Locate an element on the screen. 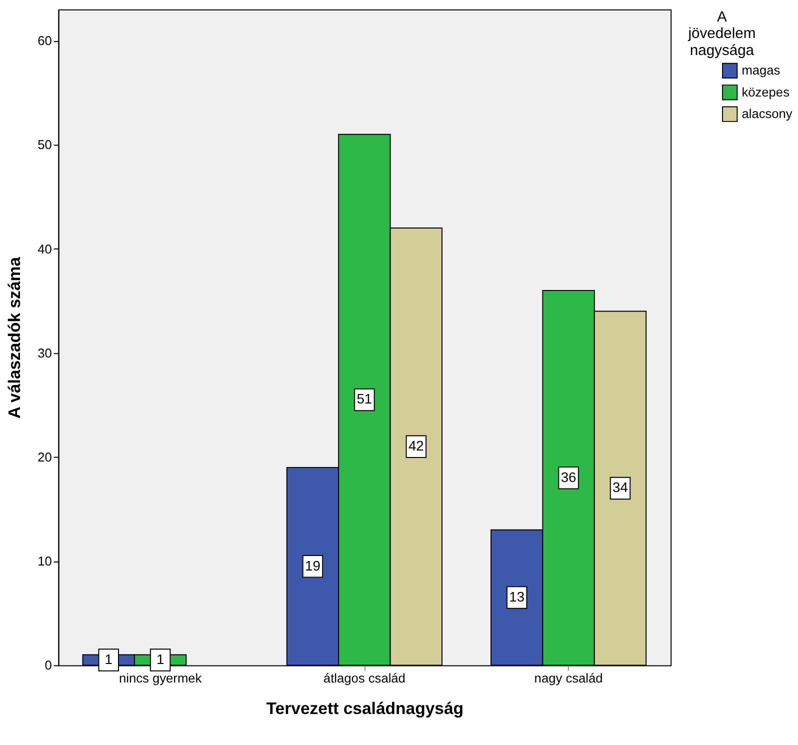 The image size is (798, 745). legend-label: közepes is located at coordinates (766, 92).